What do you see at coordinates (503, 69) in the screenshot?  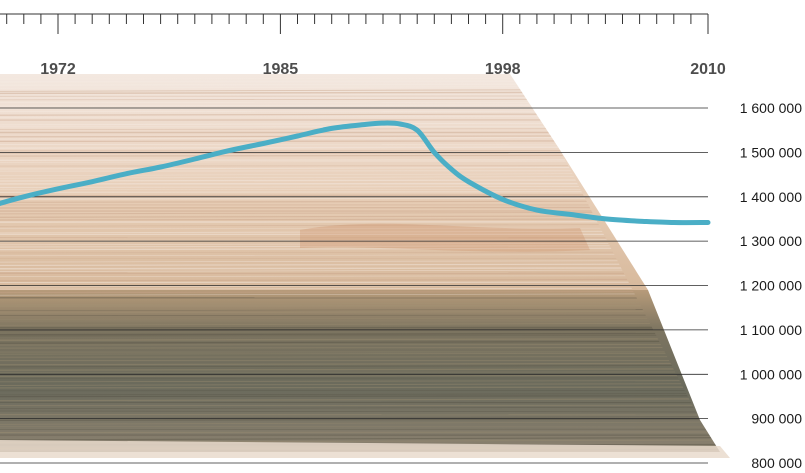 I see `x-tick-label: 1998` at bounding box center [503, 69].